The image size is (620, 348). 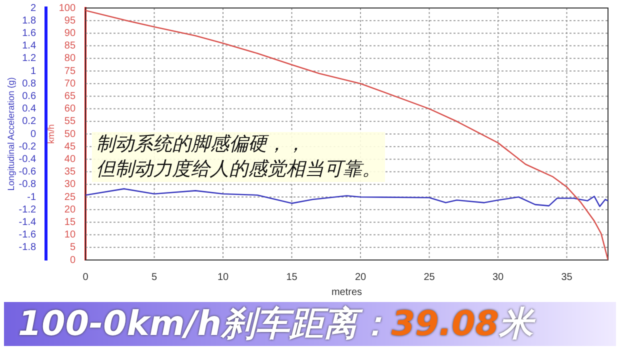 What do you see at coordinates (70, 159) in the screenshot?
I see `y-tick-label: 40` at bounding box center [70, 159].